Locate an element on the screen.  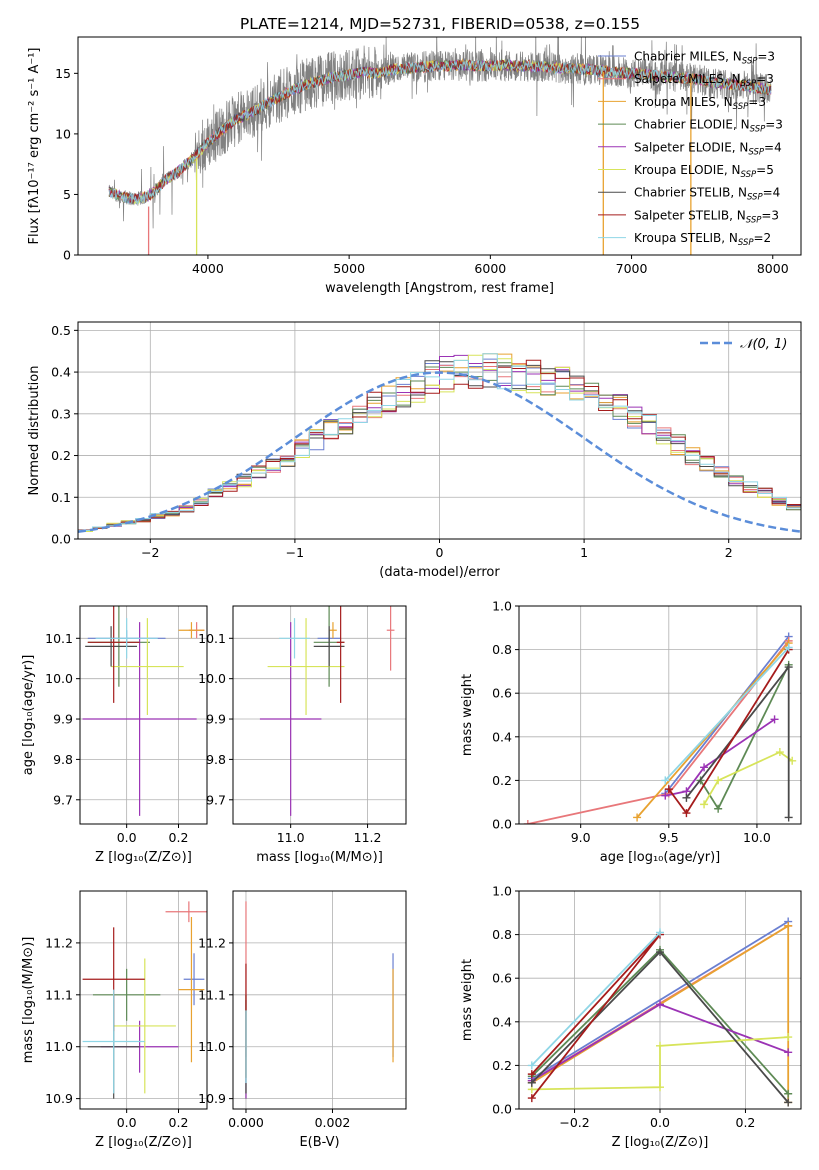
x-axis-label: mass [log₁₀(M/M⊙)] is located at coordinates (319, 857).